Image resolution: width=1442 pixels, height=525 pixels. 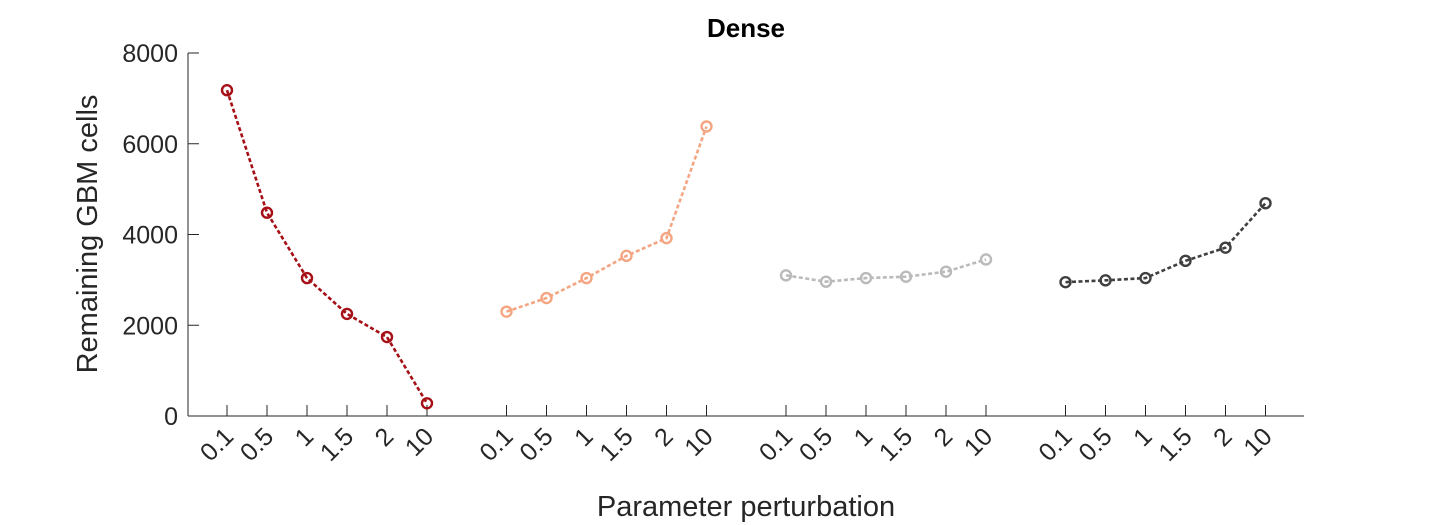 I want to click on y-tick-label: 2000, so click(x=150, y=326).